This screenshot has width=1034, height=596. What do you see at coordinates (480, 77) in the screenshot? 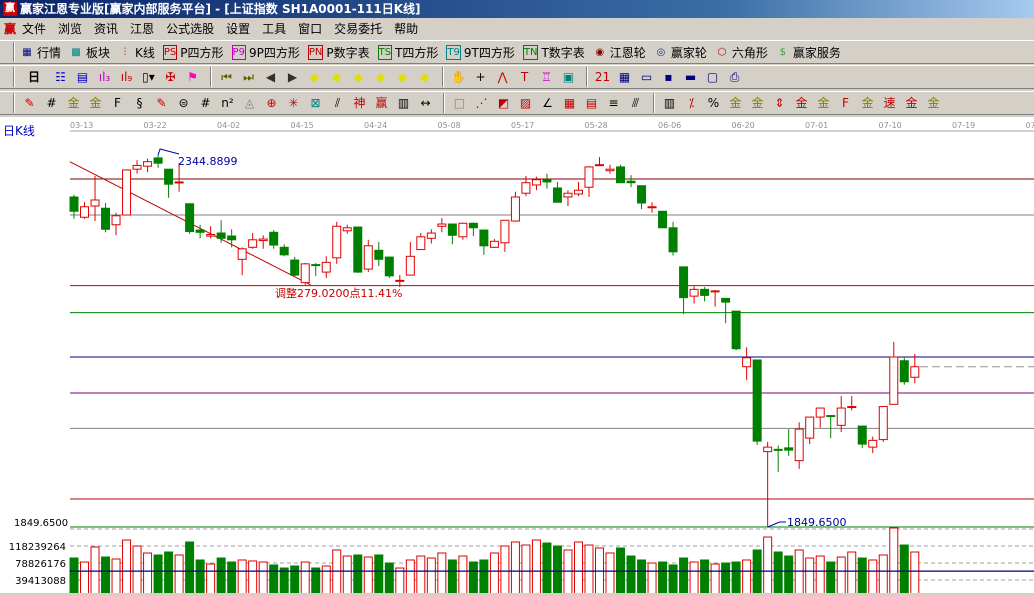
I see `crosshair-icon: +` at bounding box center [480, 77].